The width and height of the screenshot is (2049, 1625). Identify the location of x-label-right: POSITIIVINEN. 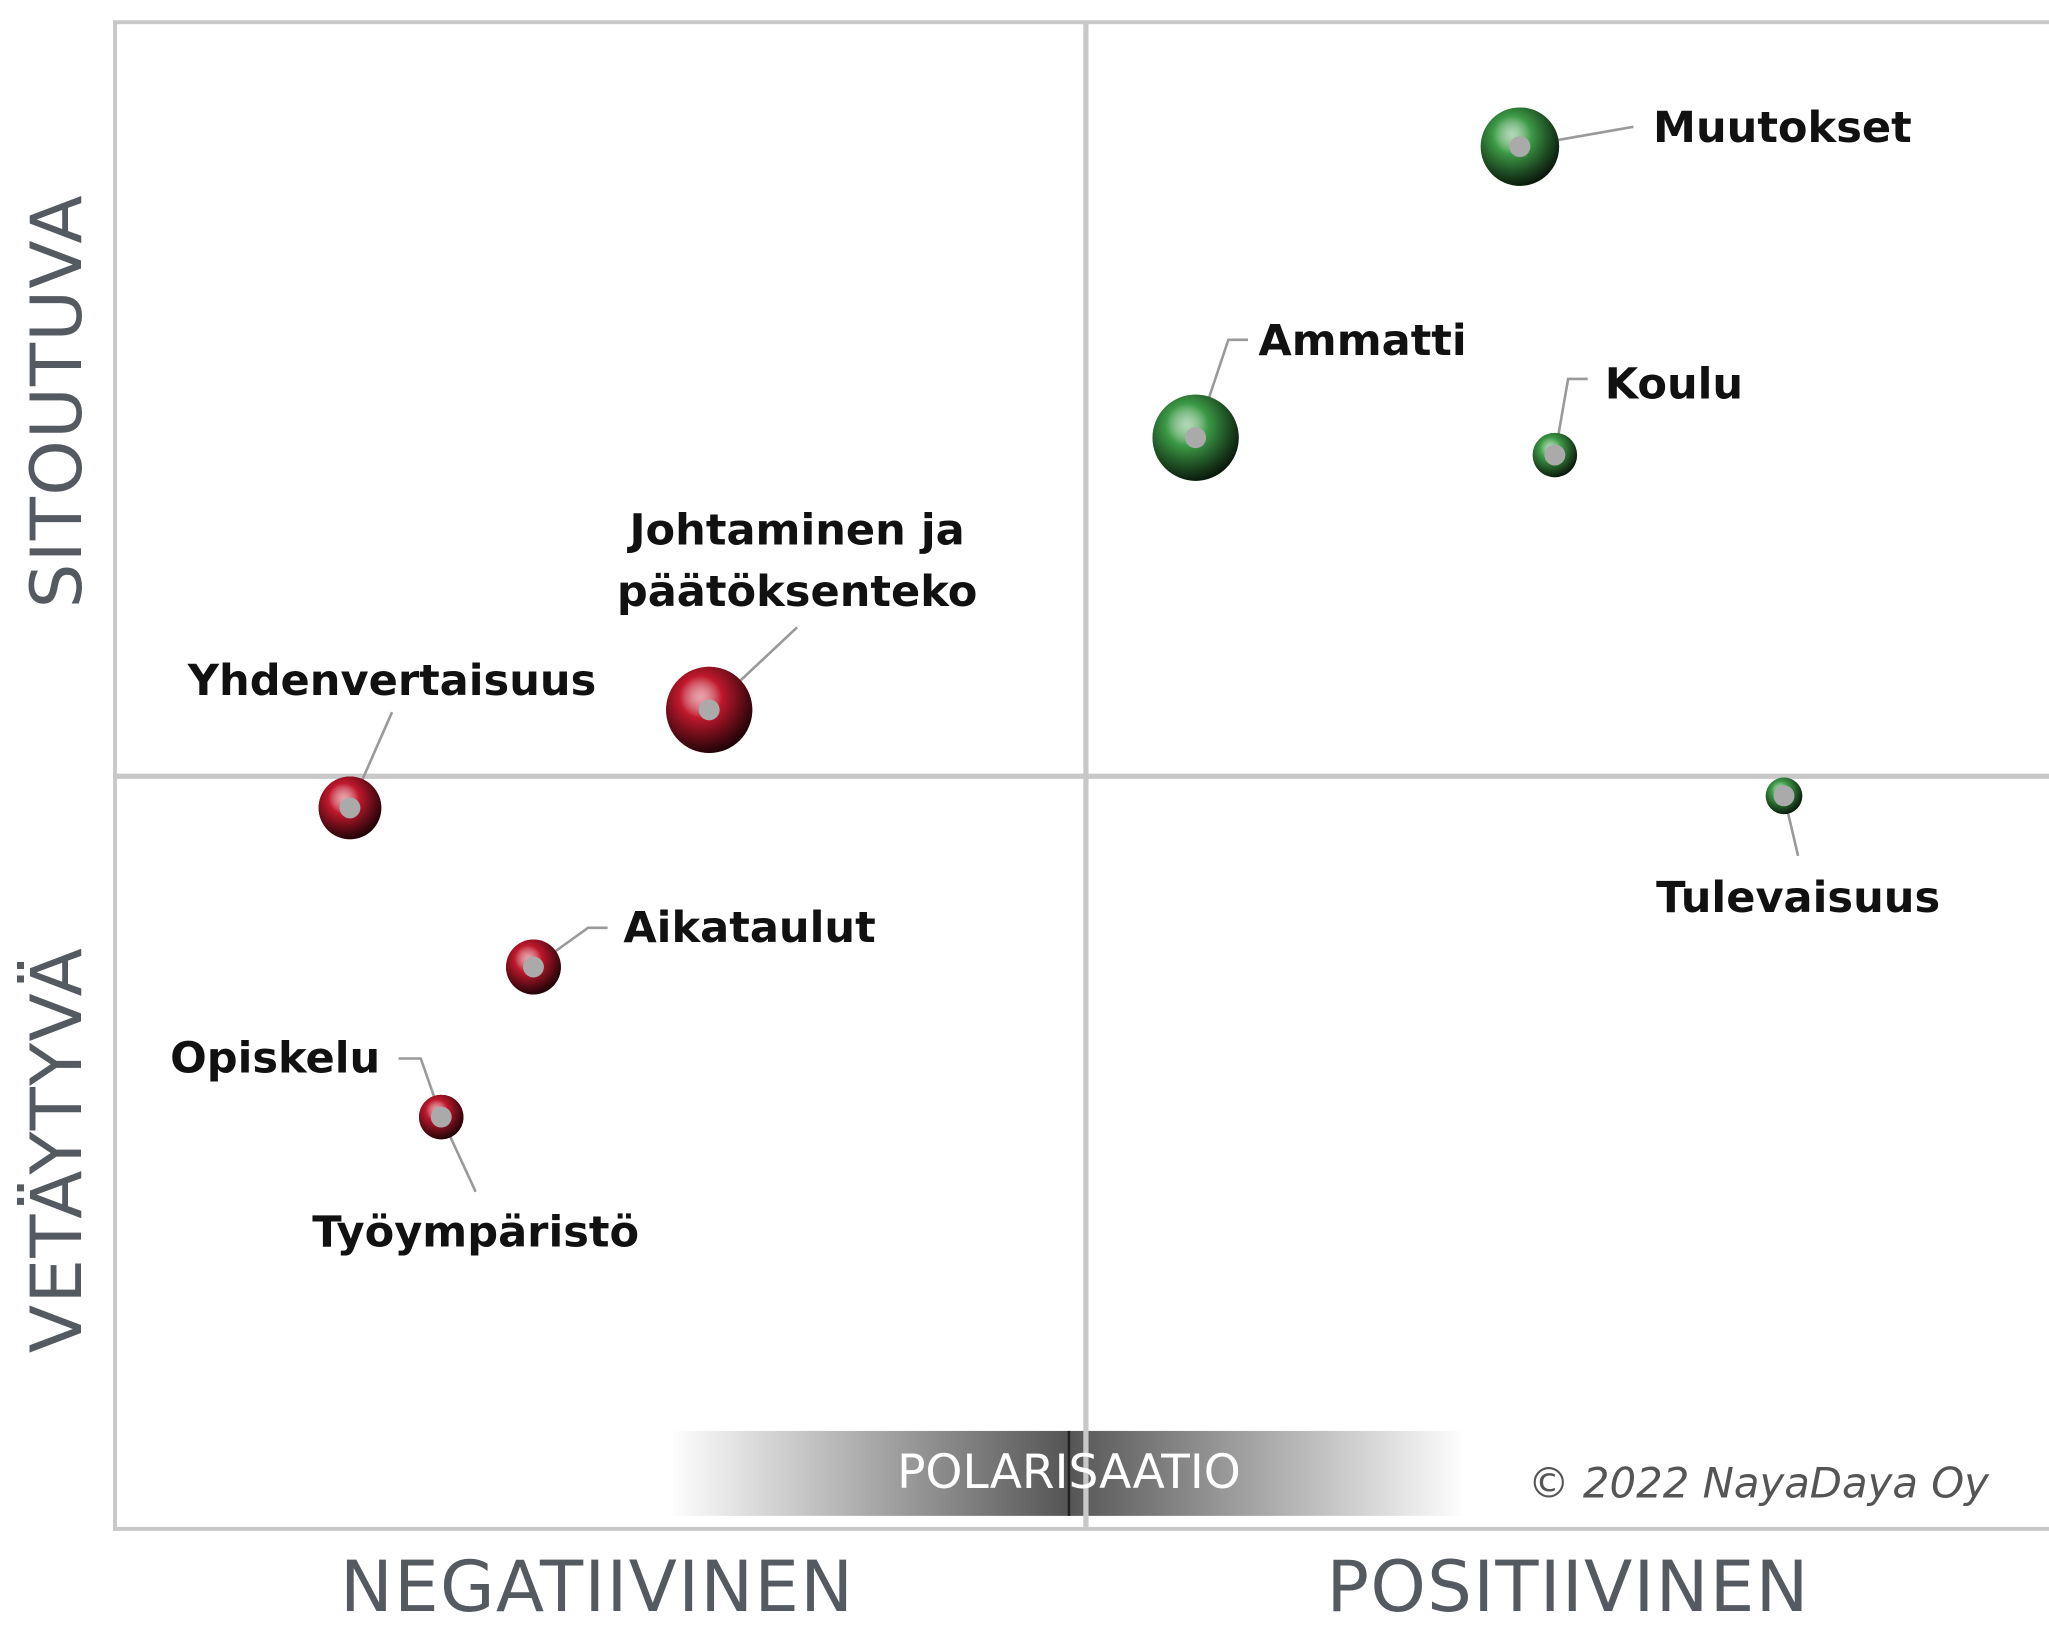
(1567, 1585).